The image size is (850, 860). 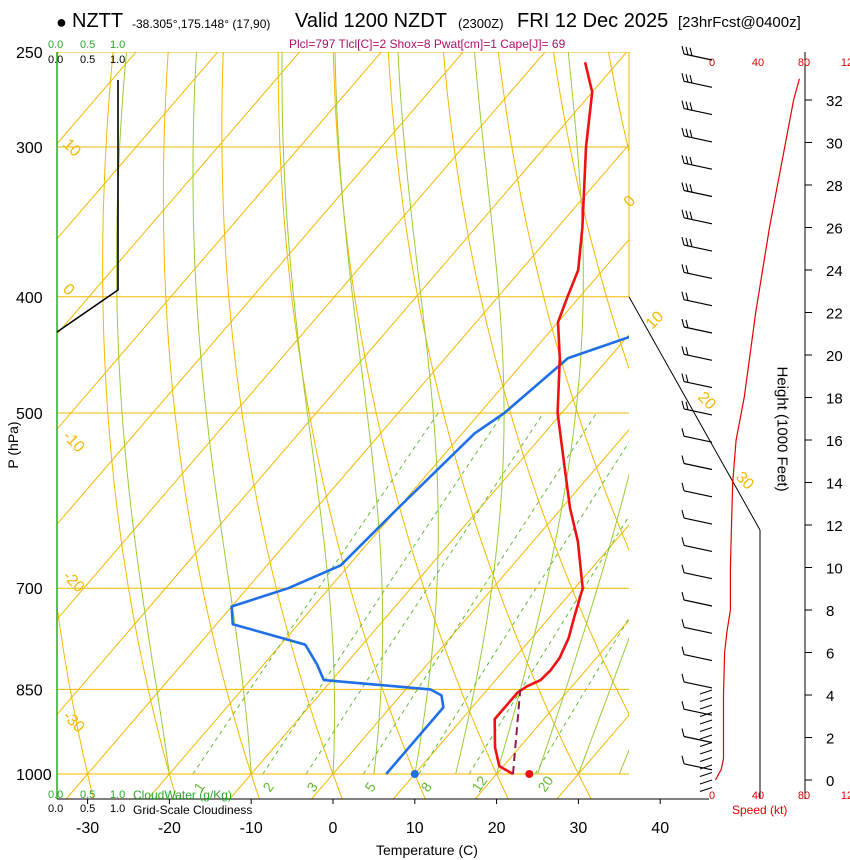 What do you see at coordinates (834, 441) in the screenshot?
I see `height-tick-label: 16` at bounding box center [834, 441].